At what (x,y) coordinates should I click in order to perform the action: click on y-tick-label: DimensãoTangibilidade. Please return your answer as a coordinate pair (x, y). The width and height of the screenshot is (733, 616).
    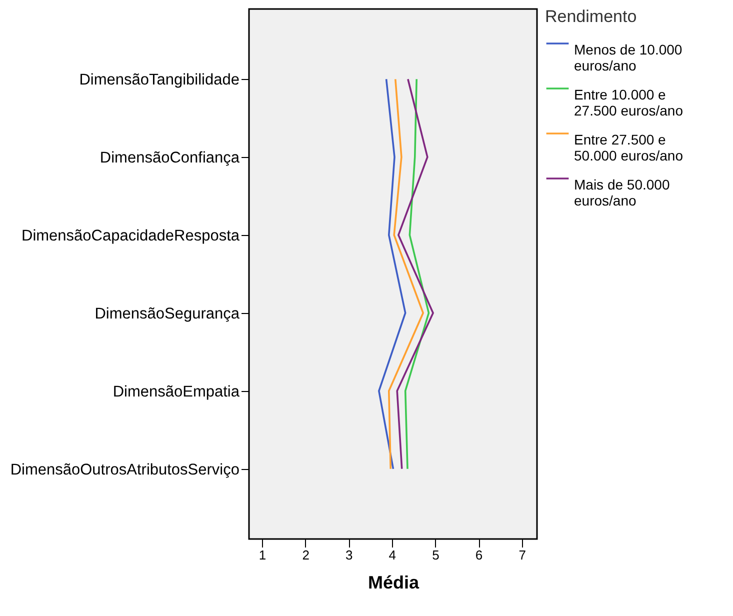
    Looking at the image, I should click on (159, 80).